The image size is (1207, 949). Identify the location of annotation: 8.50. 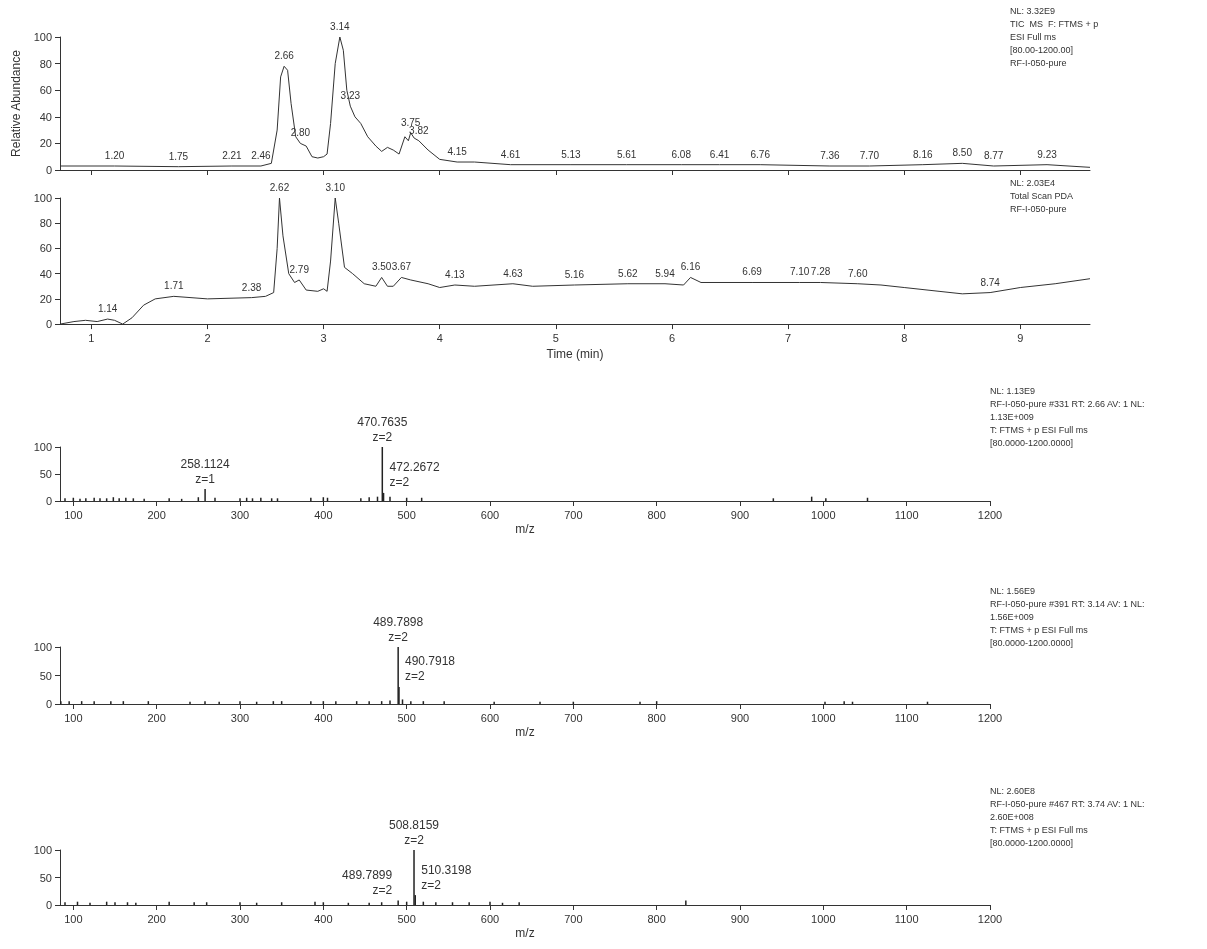
(962, 153).